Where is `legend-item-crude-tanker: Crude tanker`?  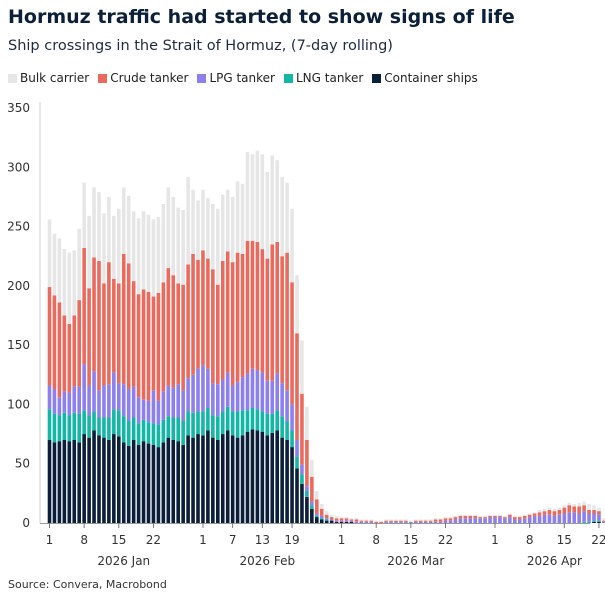
legend-item-crude-tanker: Crude tanker is located at coordinates (143, 78).